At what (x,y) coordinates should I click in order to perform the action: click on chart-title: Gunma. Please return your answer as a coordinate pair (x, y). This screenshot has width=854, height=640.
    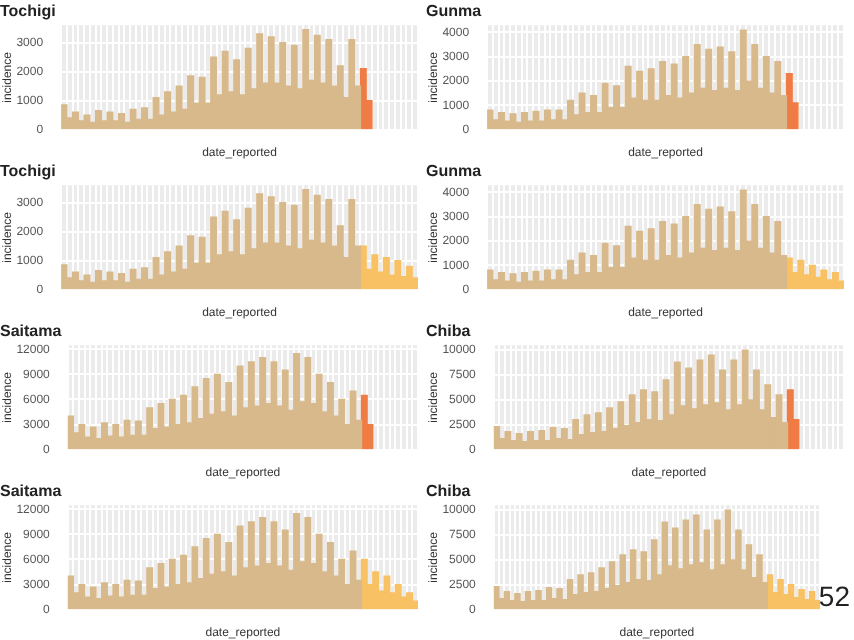
    Looking at the image, I should click on (454, 11).